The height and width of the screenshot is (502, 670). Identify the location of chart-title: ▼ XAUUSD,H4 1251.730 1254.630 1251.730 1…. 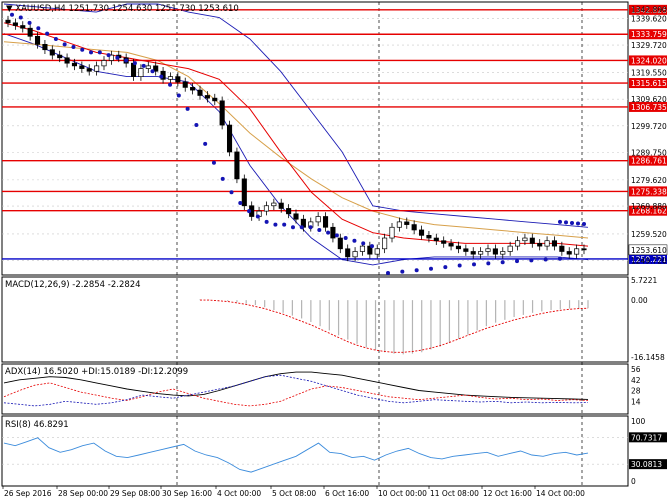
(122, 9).